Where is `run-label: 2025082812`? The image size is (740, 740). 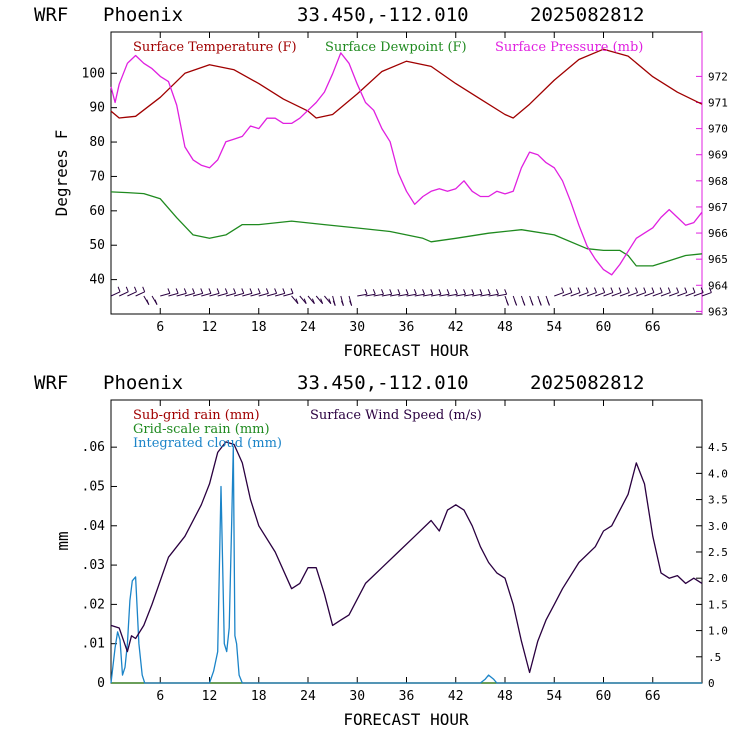 run-label: 2025082812 is located at coordinates (587, 15).